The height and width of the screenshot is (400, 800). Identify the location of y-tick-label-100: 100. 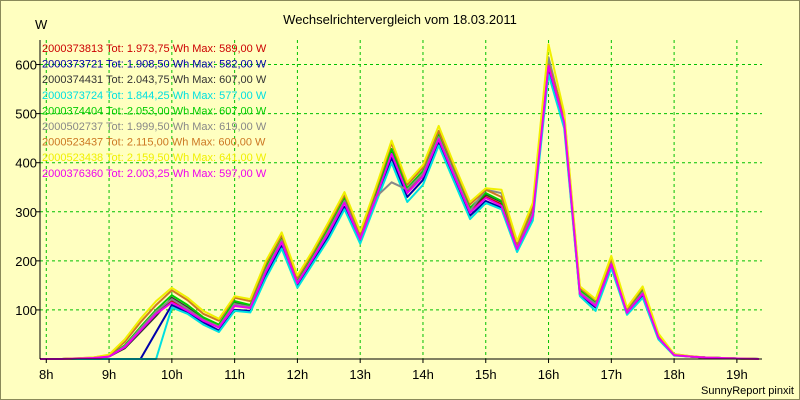
(26, 310).